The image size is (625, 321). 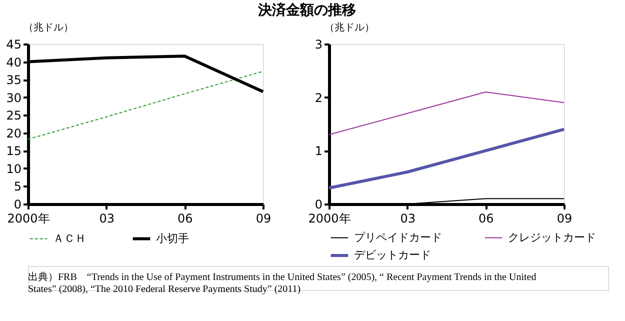 I want to click on y-tick-label: 5, so click(x=18, y=187).